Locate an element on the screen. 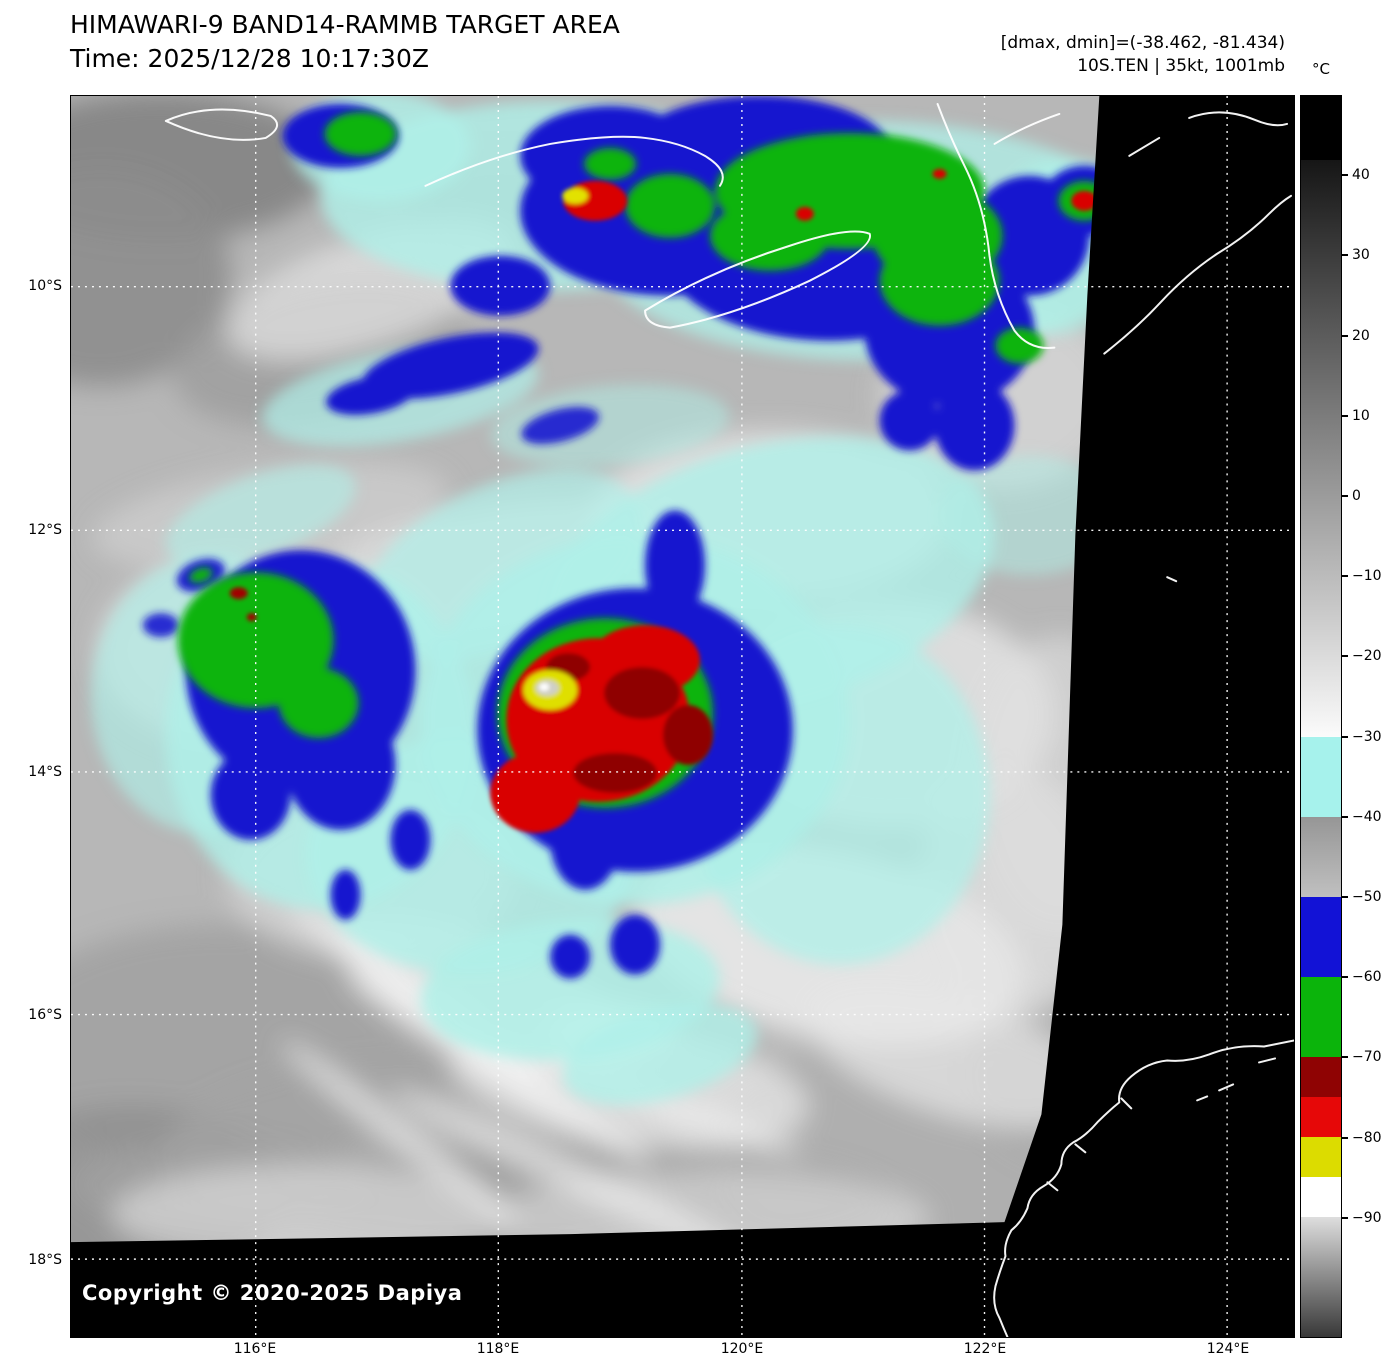  lon-label: 118°E is located at coordinates (498, 1349).